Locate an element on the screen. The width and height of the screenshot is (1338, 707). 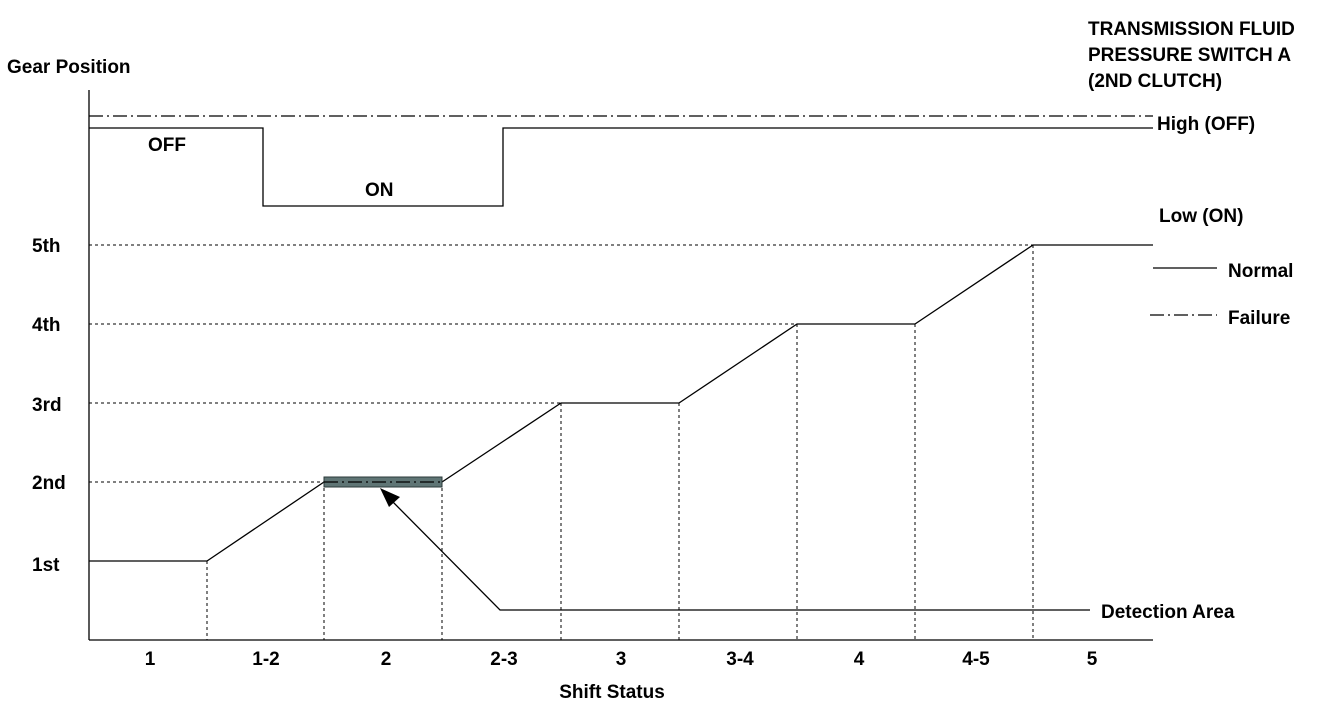
gear-label-3rd: 3rd is located at coordinates (47, 405).